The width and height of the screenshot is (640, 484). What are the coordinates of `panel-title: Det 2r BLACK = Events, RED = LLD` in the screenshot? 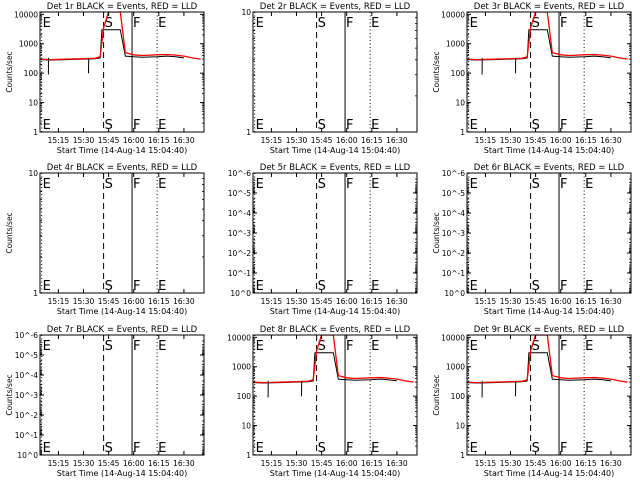 It's located at (335, 7).